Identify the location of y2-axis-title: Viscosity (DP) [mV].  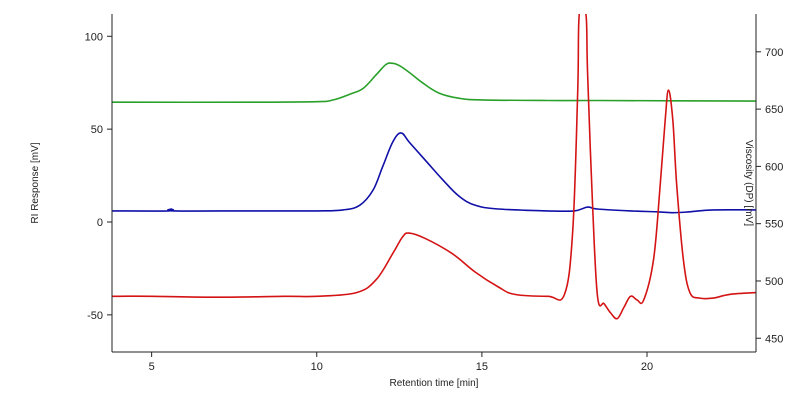
(748, 183).